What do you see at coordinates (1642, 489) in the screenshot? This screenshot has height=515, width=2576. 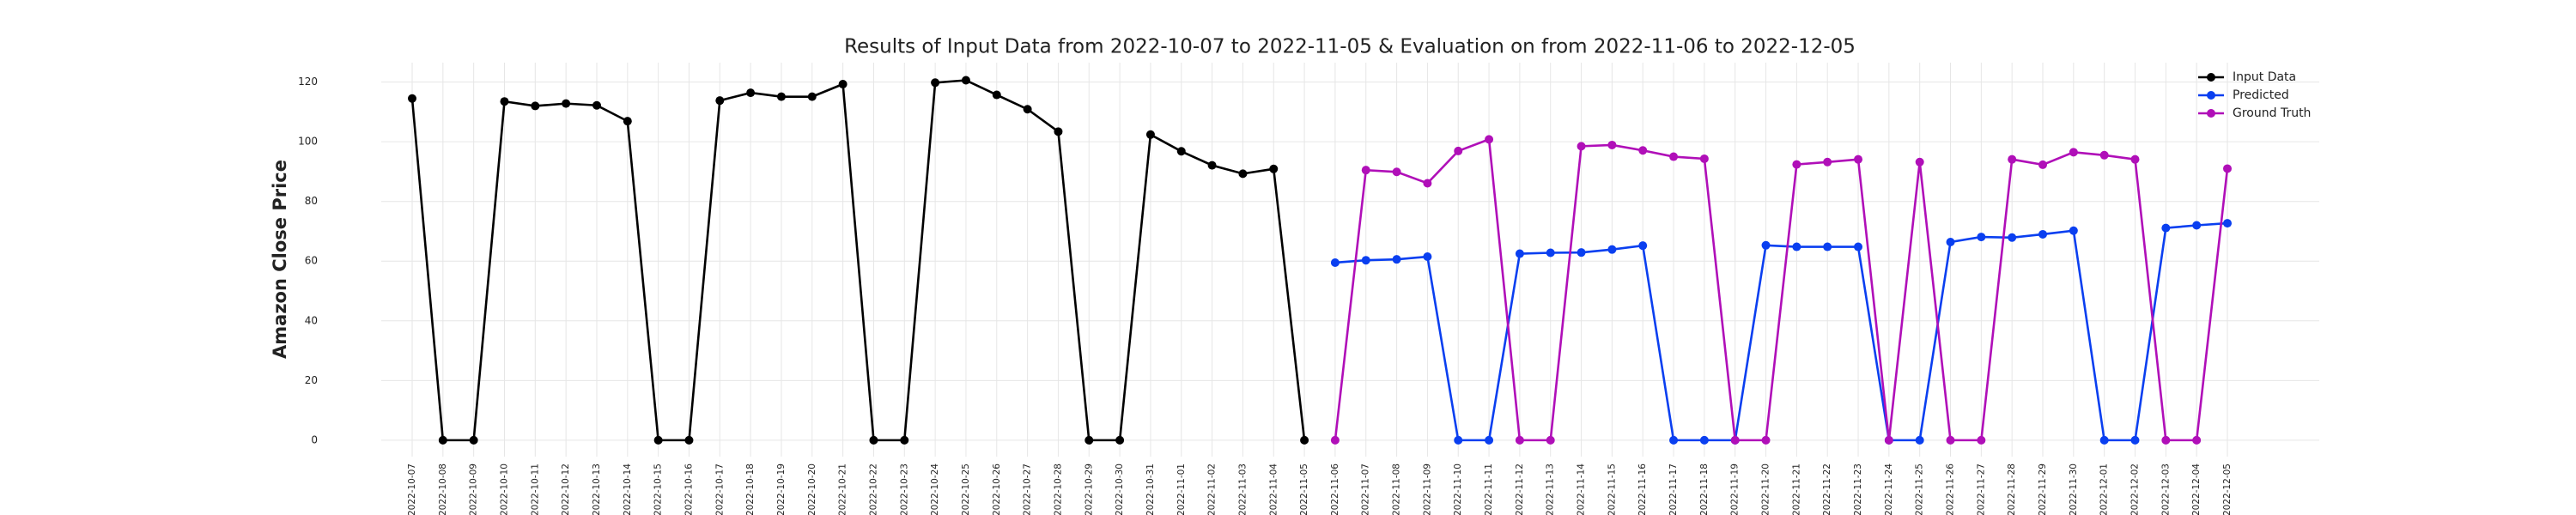 I see `x-tick-label: 2022-11-16` at bounding box center [1642, 489].